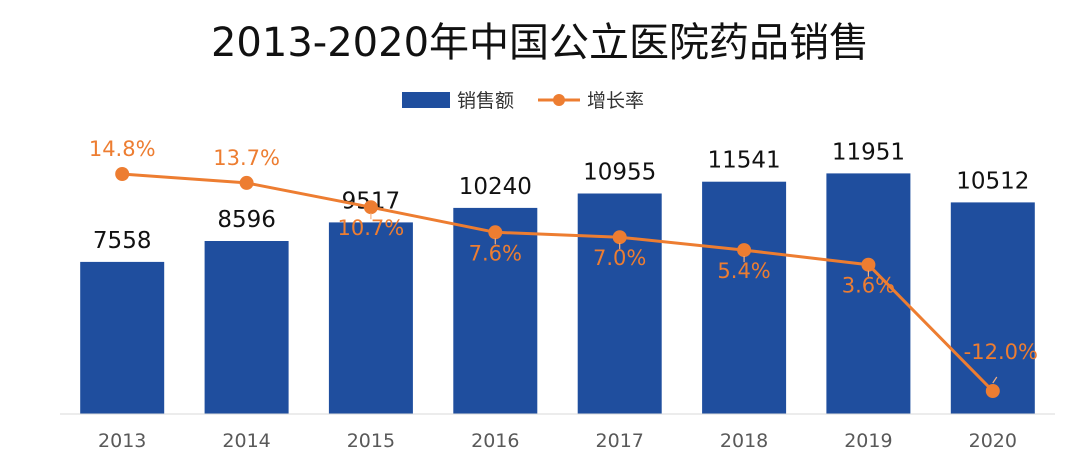 The height and width of the screenshot is (461, 1080). Describe the element at coordinates (495, 441) in the screenshot. I see `x-tick-label-2016: 2016` at that location.